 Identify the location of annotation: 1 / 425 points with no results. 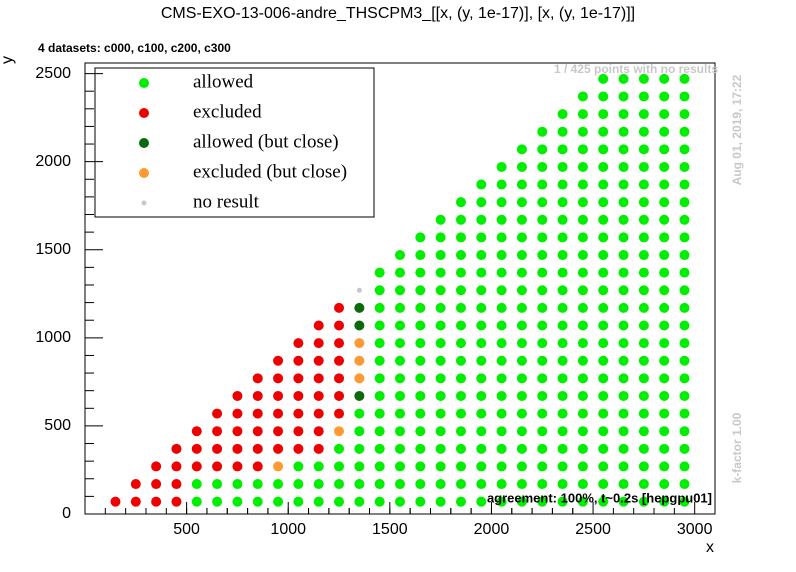
(636, 69).